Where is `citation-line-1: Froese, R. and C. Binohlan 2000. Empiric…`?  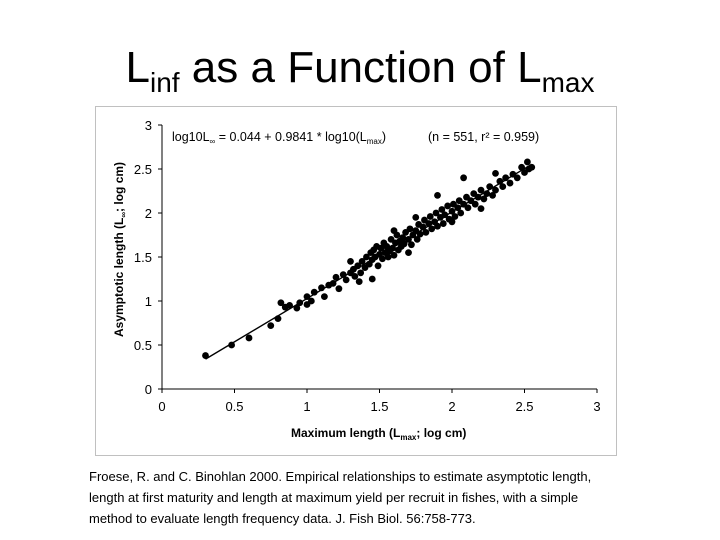
citation-line-1: Froese, R. and C. Binohlan 2000. Empiric… is located at coordinates (340, 476).